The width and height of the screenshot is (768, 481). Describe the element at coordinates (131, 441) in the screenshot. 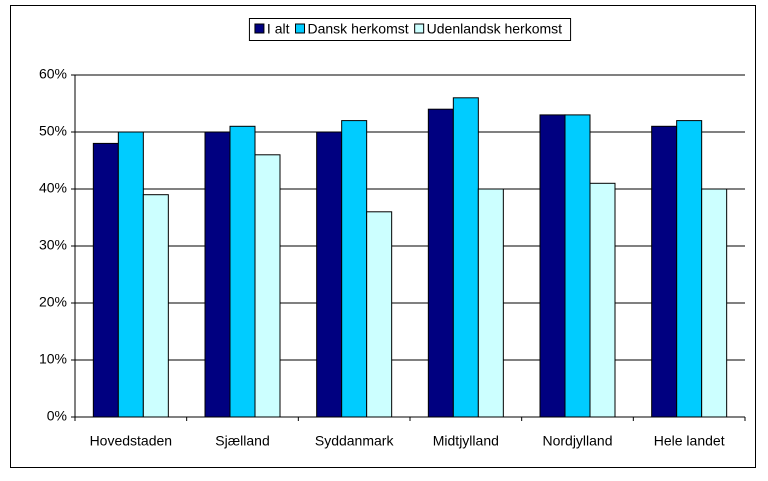

I see `x-tick-label: Hovedstaden` at that location.